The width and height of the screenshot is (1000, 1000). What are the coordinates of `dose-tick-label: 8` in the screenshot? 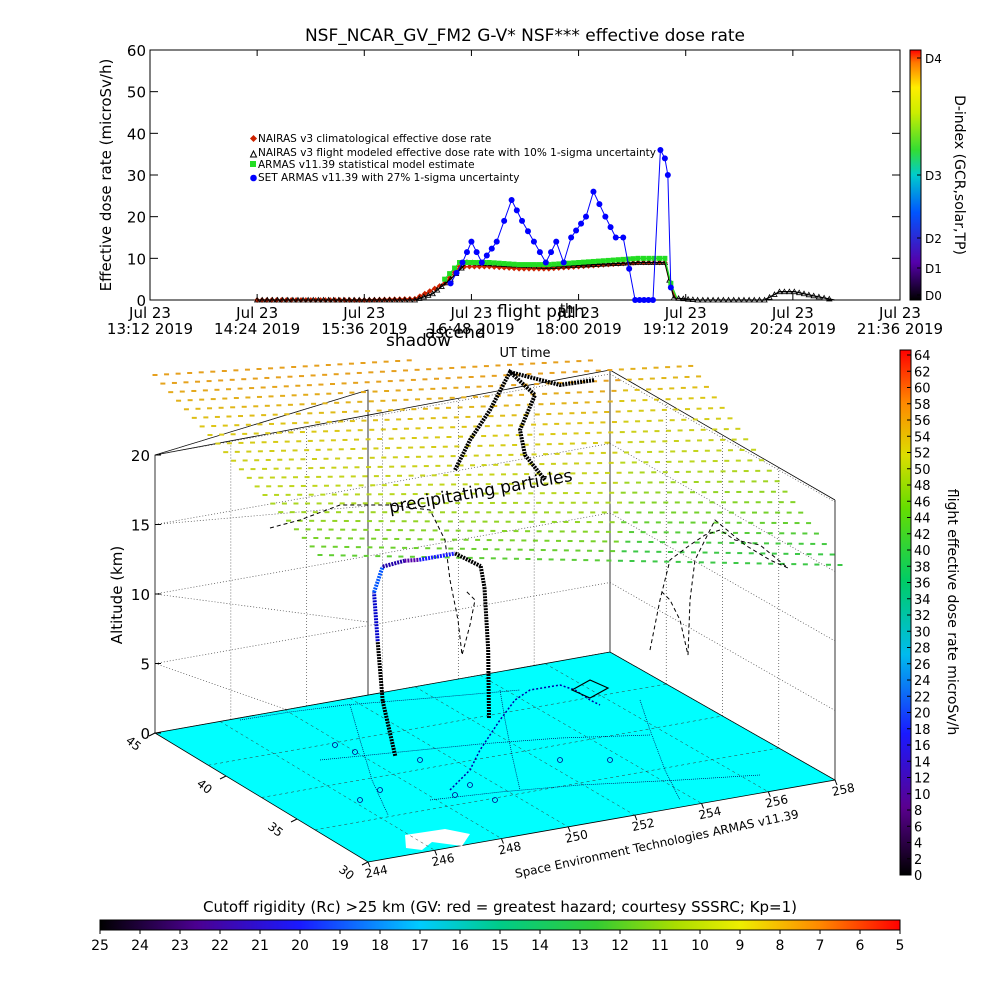 It's located at (918, 811).